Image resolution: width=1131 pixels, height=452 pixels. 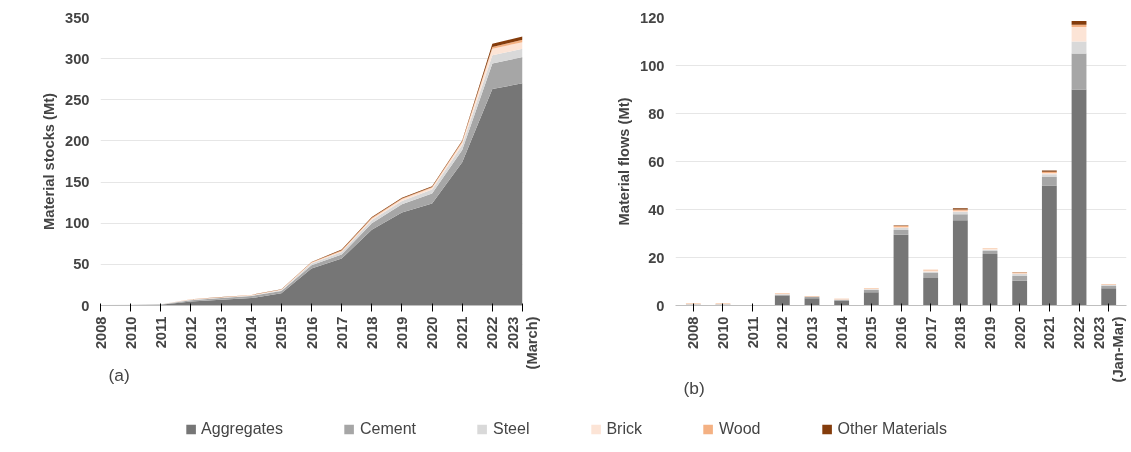 What do you see at coordinates (77, 17) in the screenshot?
I see `y-tick-label: 350` at bounding box center [77, 17].